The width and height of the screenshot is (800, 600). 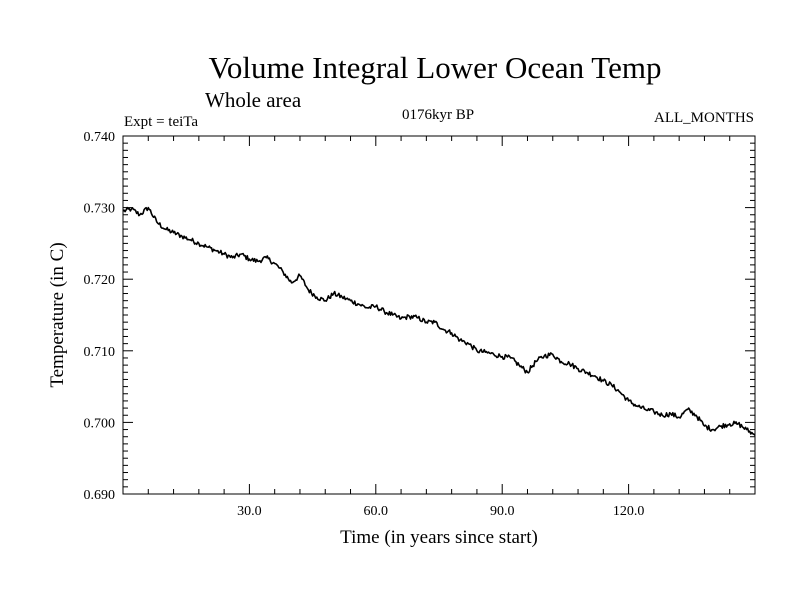 What do you see at coordinates (100, 280) in the screenshot?
I see `y-tick-label: 0.720` at bounding box center [100, 280].